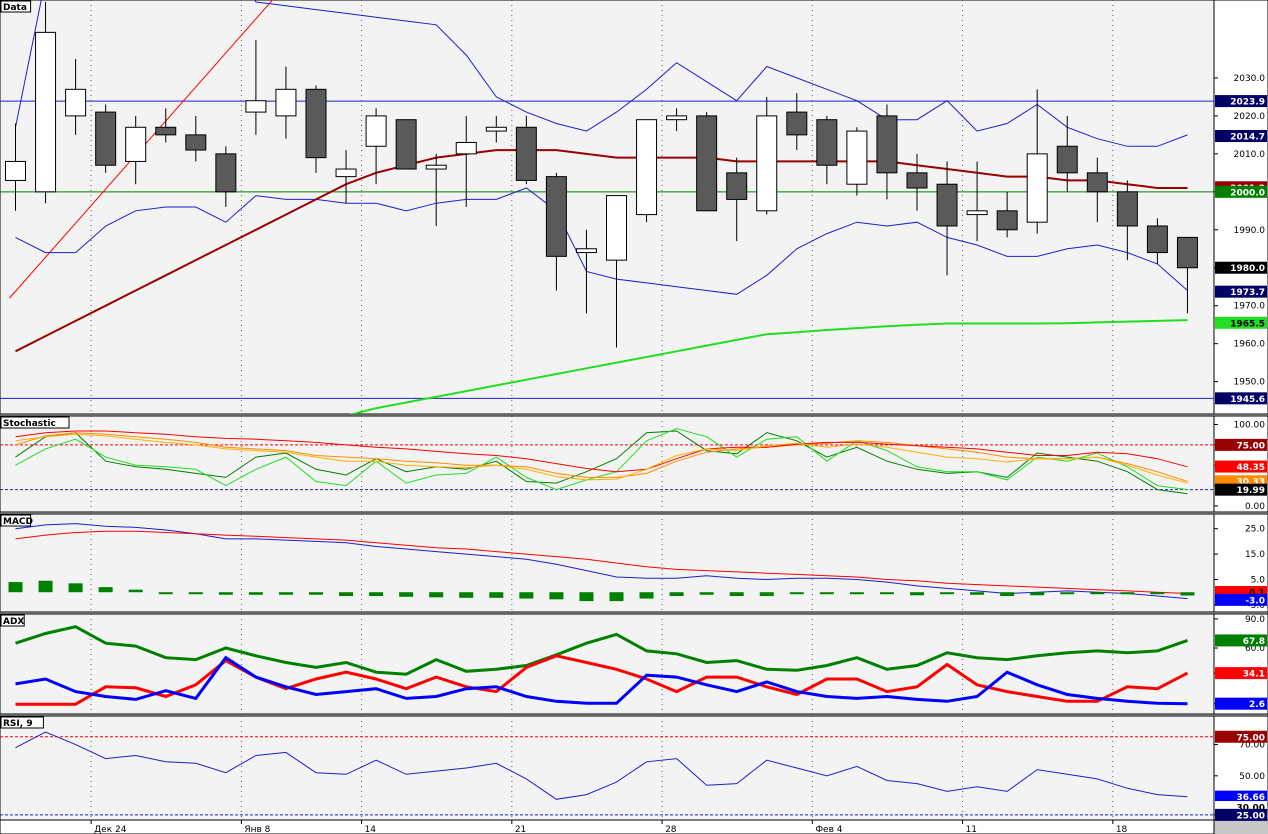 The height and width of the screenshot is (834, 1268). I want to click on value-tag-text: 25.00, so click(1251, 816).